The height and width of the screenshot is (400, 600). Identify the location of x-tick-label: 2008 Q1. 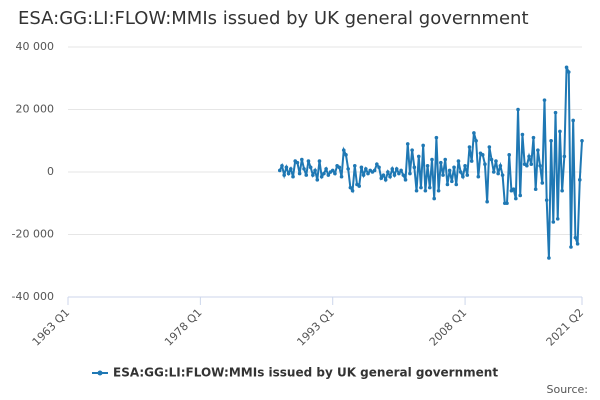
(448, 327).